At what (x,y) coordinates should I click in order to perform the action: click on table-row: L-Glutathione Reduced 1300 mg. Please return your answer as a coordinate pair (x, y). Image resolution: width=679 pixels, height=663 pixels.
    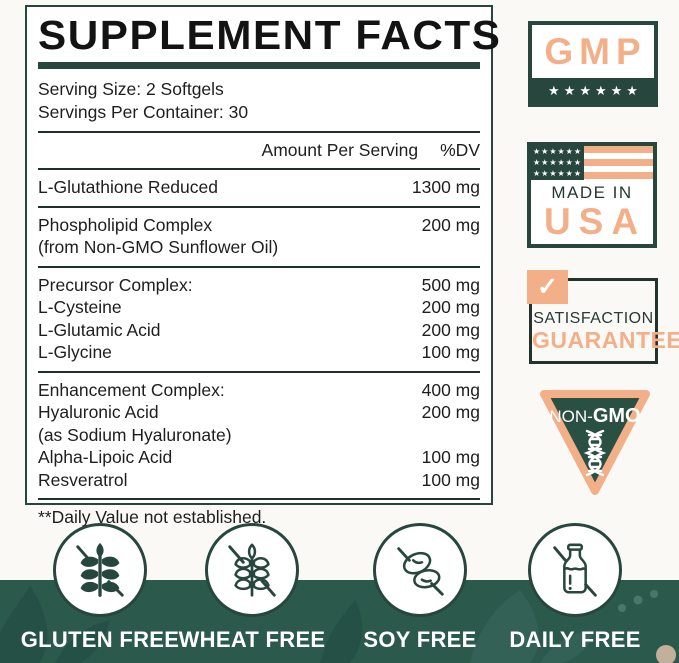
    Looking at the image, I should click on (259, 187).